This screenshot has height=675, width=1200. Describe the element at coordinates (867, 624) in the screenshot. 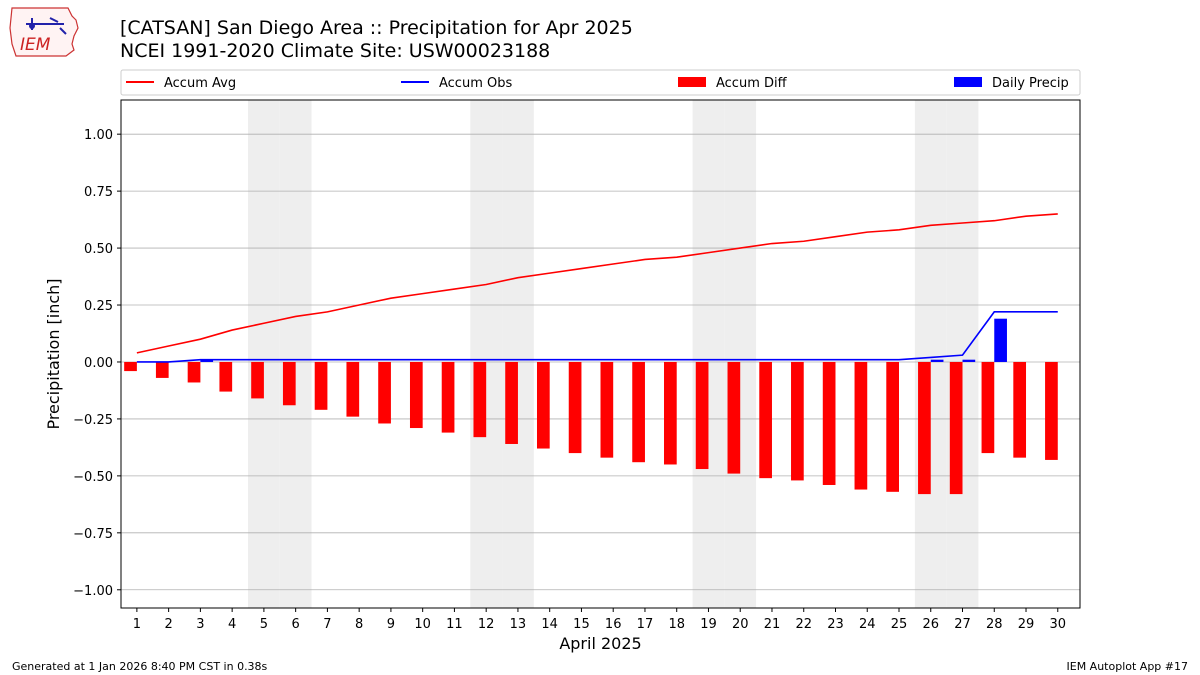

I see `x-tick-label: 24` at that location.